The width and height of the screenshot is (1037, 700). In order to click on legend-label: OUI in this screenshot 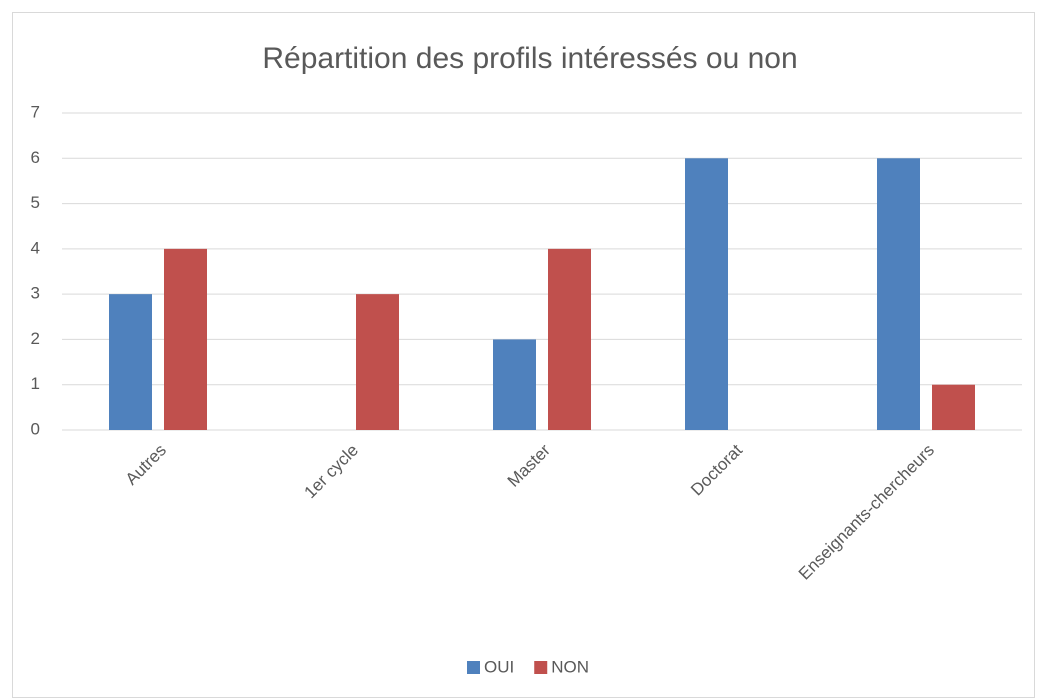, I will do `click(499, 666)`.